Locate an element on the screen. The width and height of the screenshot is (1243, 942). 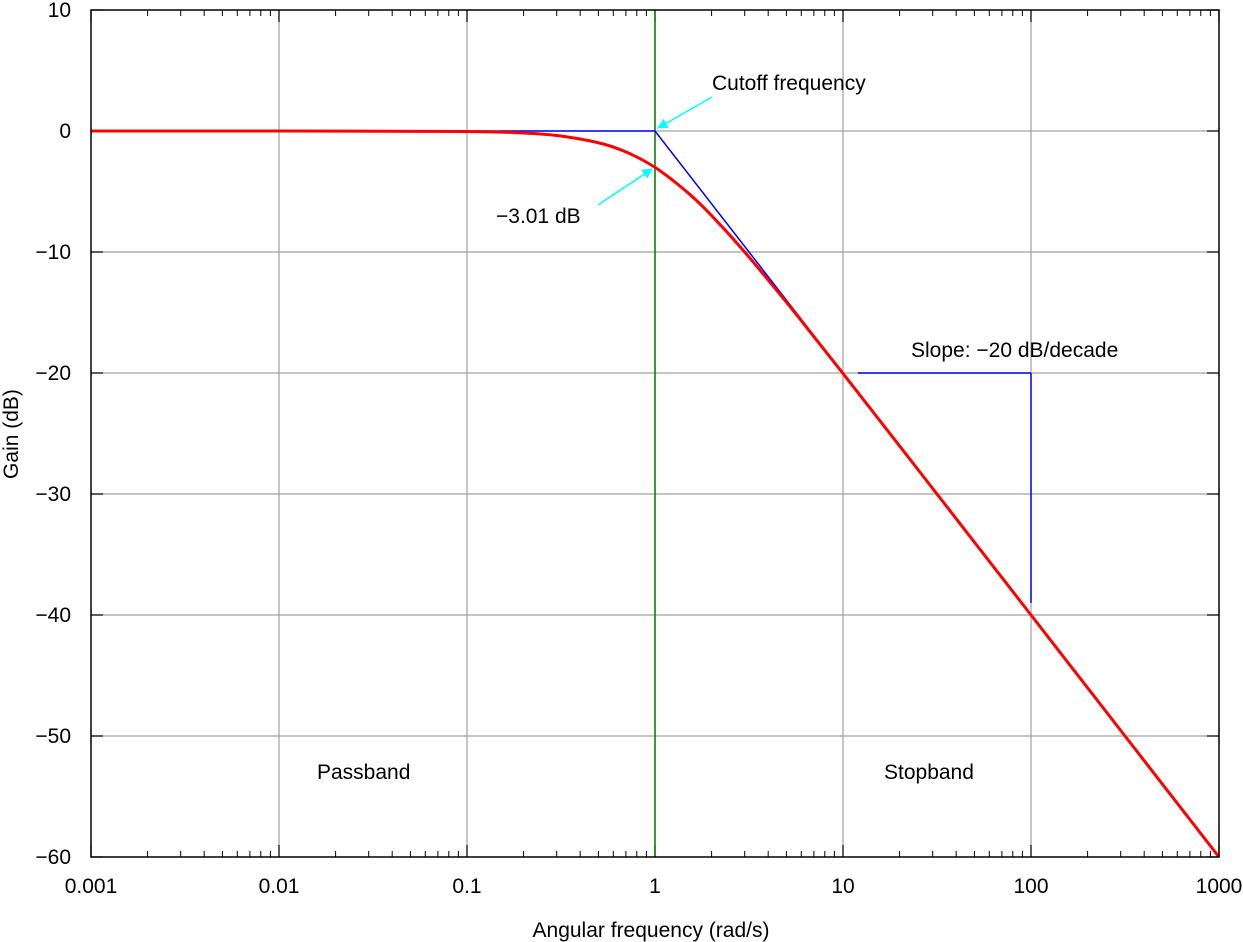
asymptote-line is located at coordinates (655, 252).